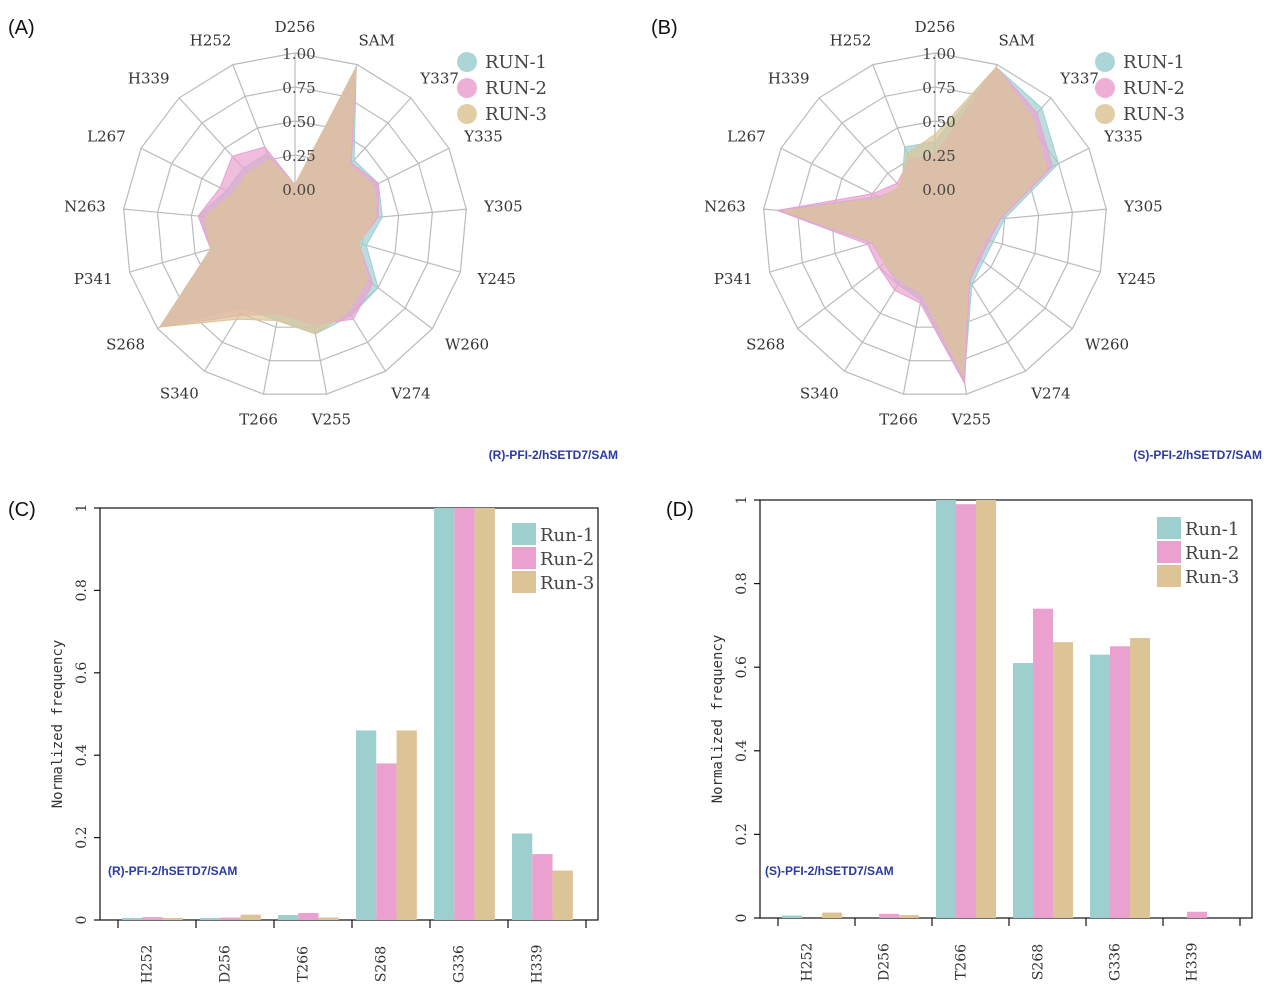 This screenshot has height=985, width=1264. I want to click on axis-label-y305: Y305, so click(1143, 207).